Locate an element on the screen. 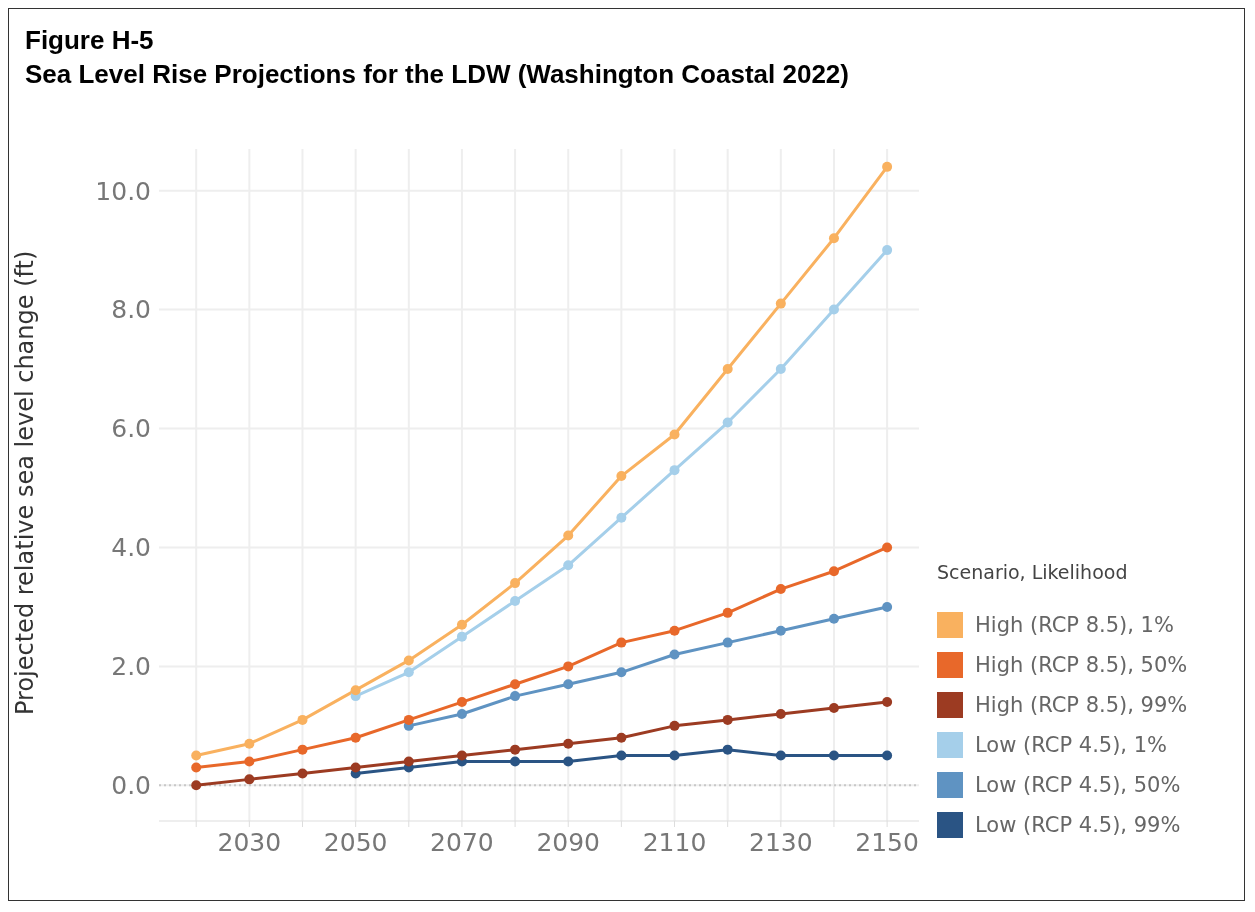 This screenshot has width=1255, height=912. legend-label: High (RCP 8.5), 50% is located at coordinates (1081, 665).